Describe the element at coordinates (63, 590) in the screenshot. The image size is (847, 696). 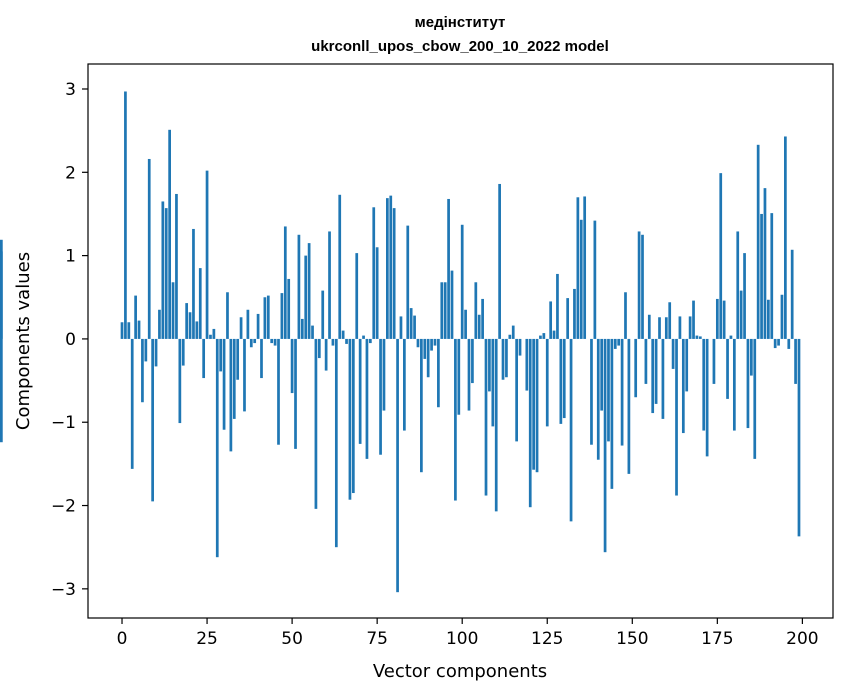
I see `y-tick-label: −3` at that location.